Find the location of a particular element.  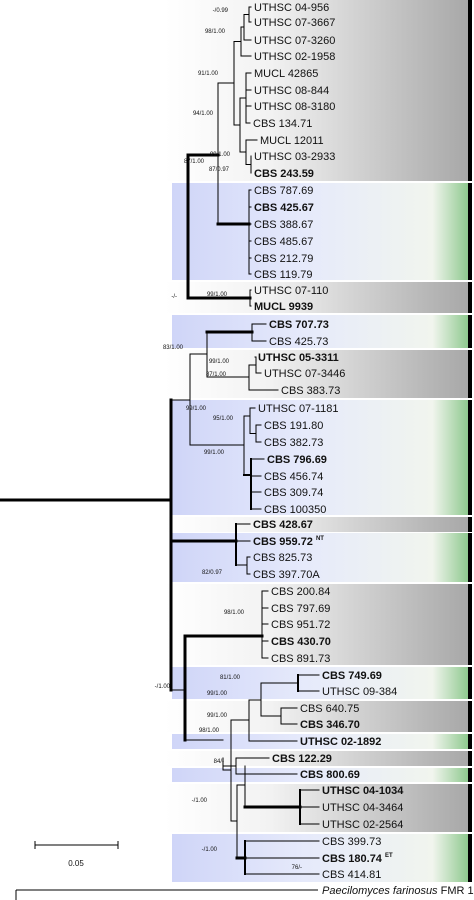

taxon-label: CBS 456.74 is located at coordinates (293, 477).